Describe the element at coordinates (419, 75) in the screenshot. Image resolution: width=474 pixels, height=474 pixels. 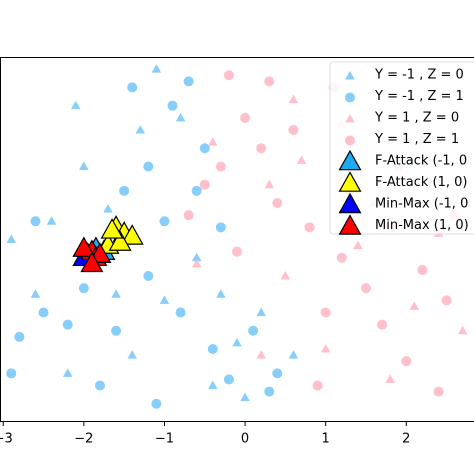
I see `legend-label: Y = -1 , Z = 0` at that location.